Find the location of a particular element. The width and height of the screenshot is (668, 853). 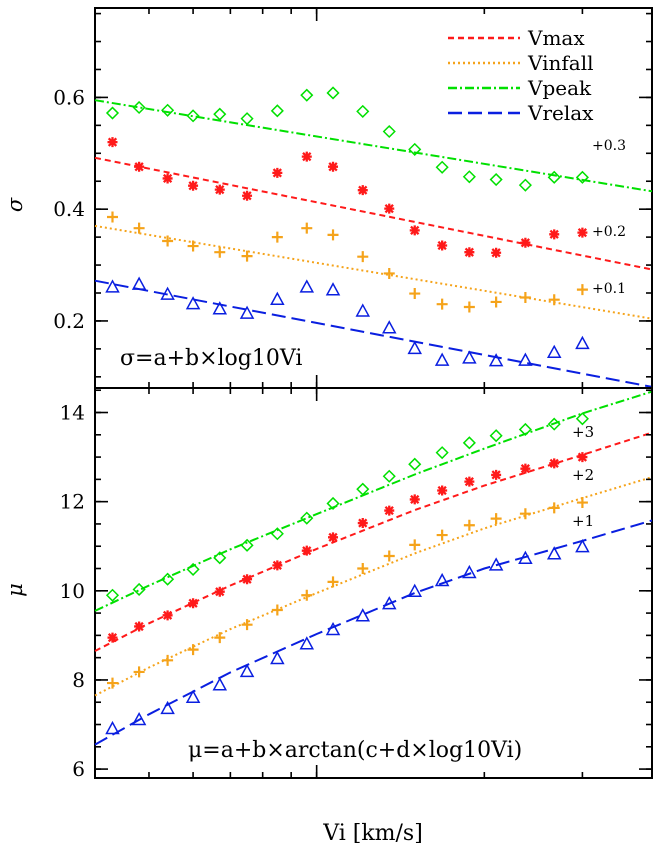

legend-label: Vmax is located at coordinates (556, 38).